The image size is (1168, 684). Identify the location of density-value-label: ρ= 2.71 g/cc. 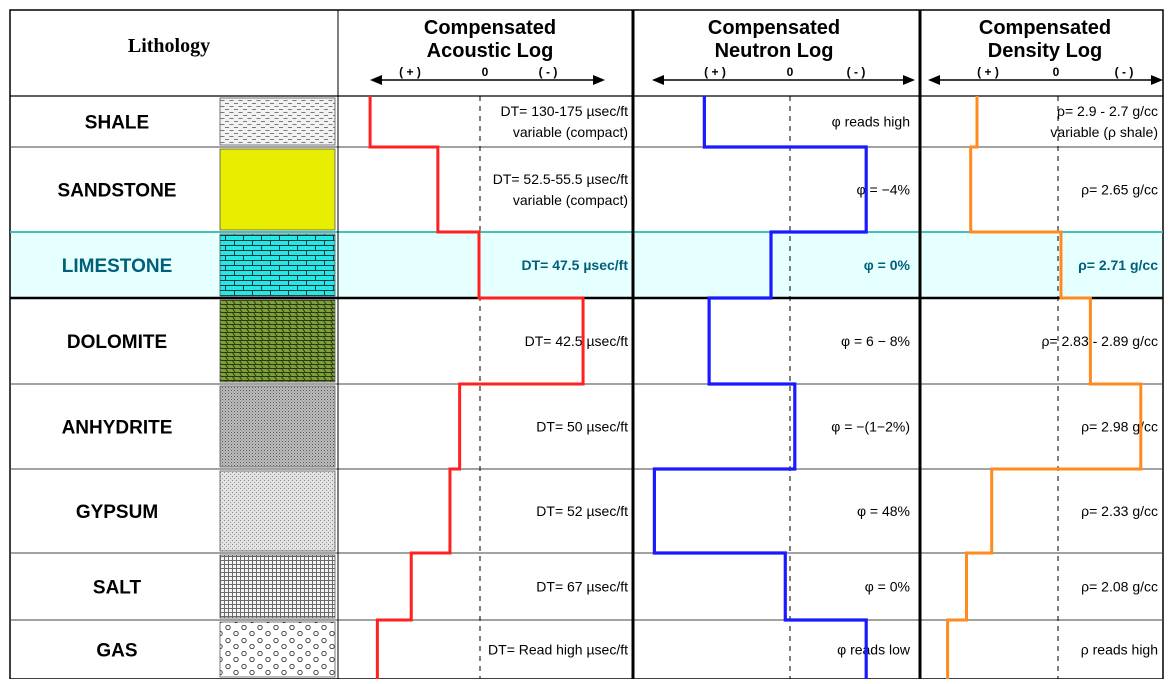
(1118, 265).